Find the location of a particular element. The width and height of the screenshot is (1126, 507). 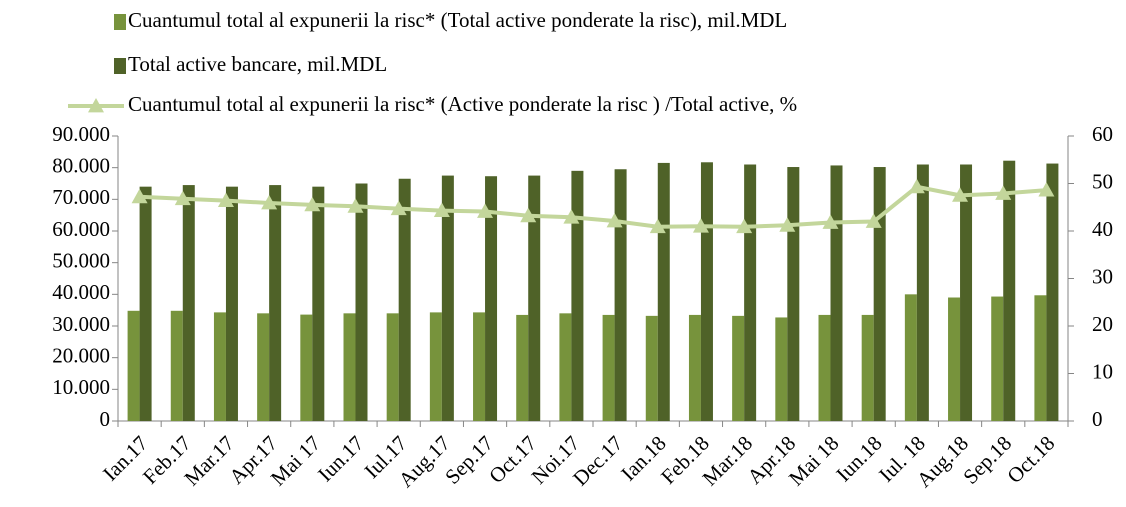

x-tick-label: Mai 18 is located at coordinates (813, 460).